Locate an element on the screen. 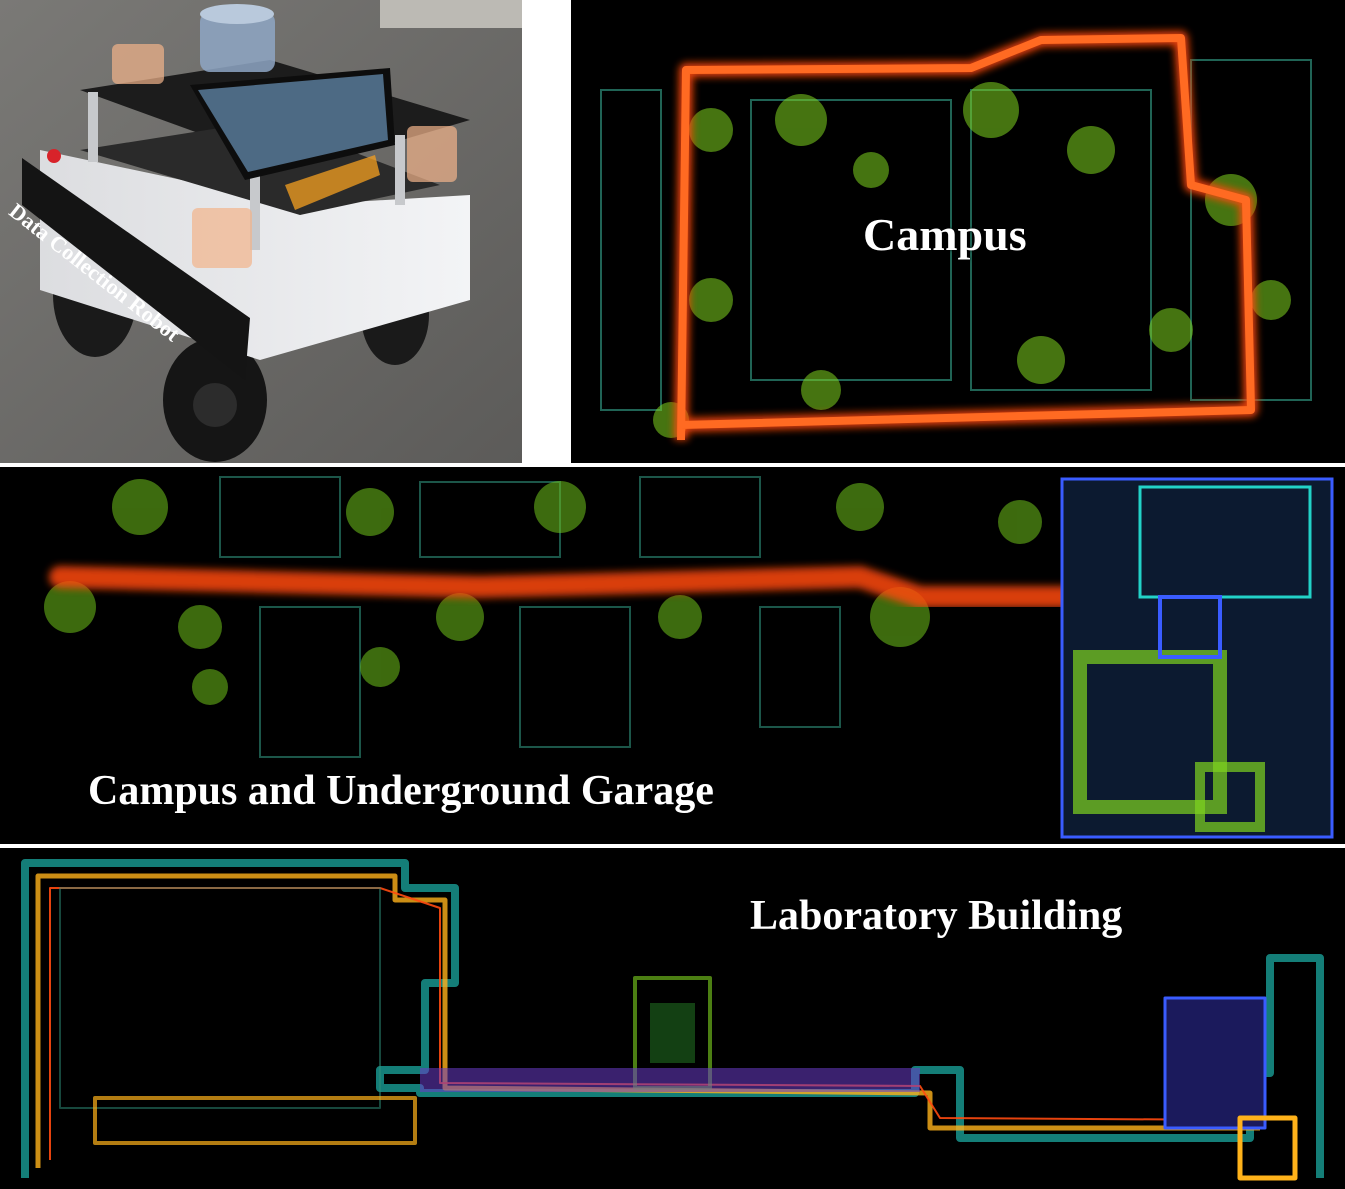 Image resolution: width=1345 pixels, height=1189 pixels. campus-label: Campus is located at coordinates (945, 234).